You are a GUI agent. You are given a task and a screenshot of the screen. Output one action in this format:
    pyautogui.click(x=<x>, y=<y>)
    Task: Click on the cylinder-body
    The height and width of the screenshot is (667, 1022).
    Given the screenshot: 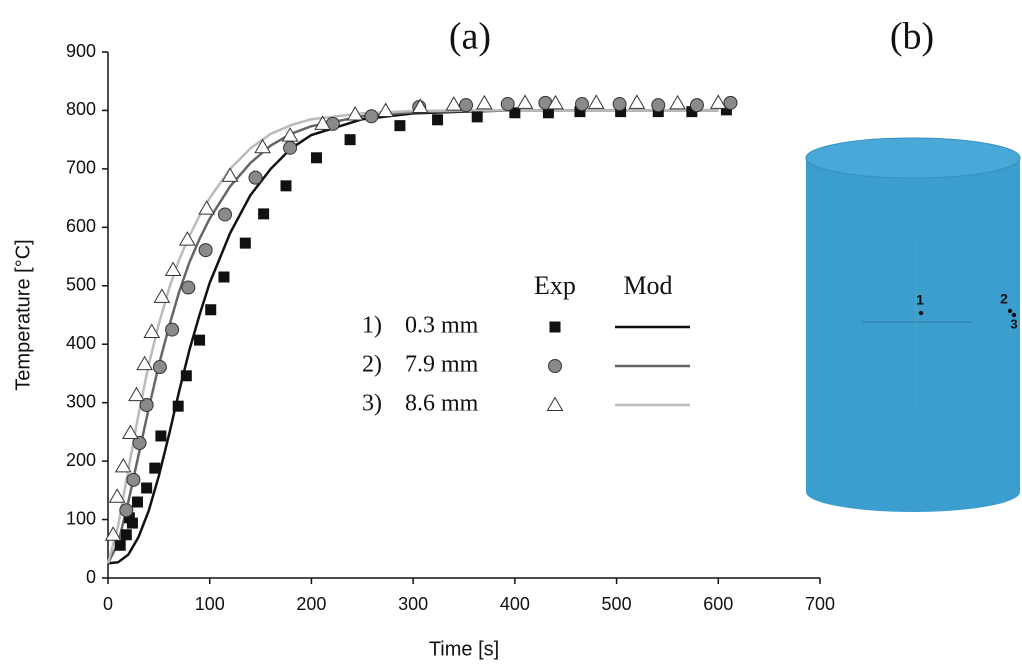 What is the action you would take?
    pyautogui.click(x=913, y=325)
    